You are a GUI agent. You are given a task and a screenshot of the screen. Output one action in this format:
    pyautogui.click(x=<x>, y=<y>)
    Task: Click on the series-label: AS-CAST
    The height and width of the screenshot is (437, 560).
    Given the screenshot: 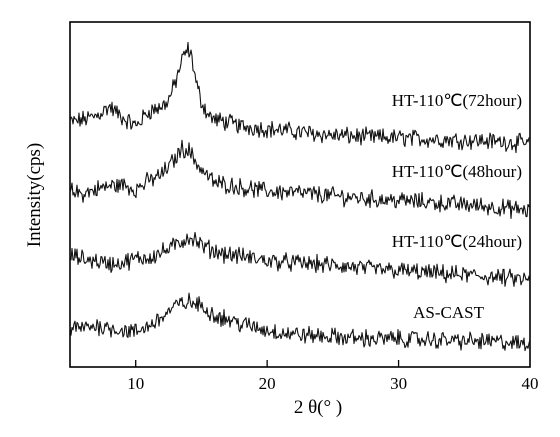 What is the action you would take?
    pyautogui.click(x=448, y=312)
    